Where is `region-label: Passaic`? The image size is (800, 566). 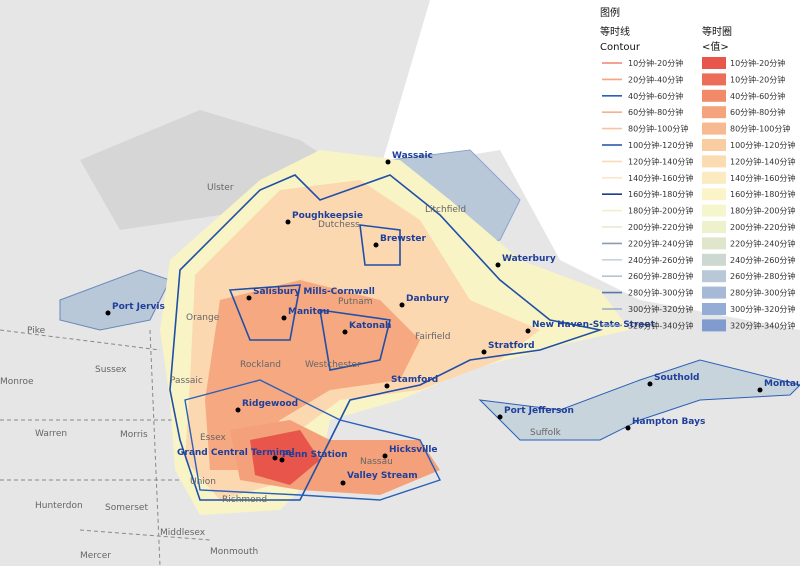 region-label: Passaic is located at coordinates (186, 381).